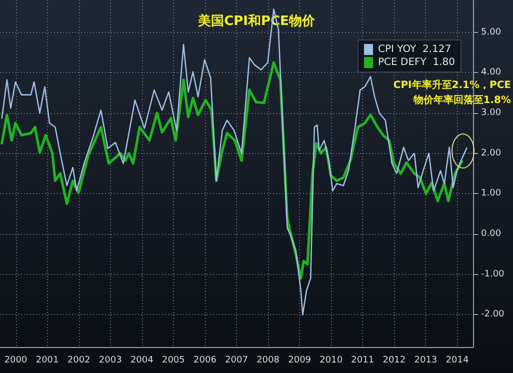  Describe the element at coordinates (426, 361) in the screenshot. I see `x-tick-label: 2013` at that location.